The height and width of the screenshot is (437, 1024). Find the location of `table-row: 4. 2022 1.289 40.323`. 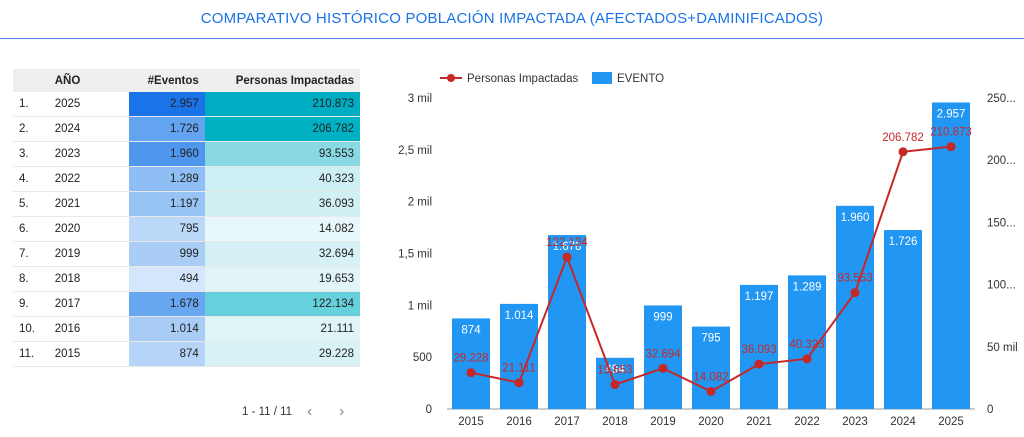

table-row: 4. 2022 1.289 40.323 is located at coordinates (186, 179).